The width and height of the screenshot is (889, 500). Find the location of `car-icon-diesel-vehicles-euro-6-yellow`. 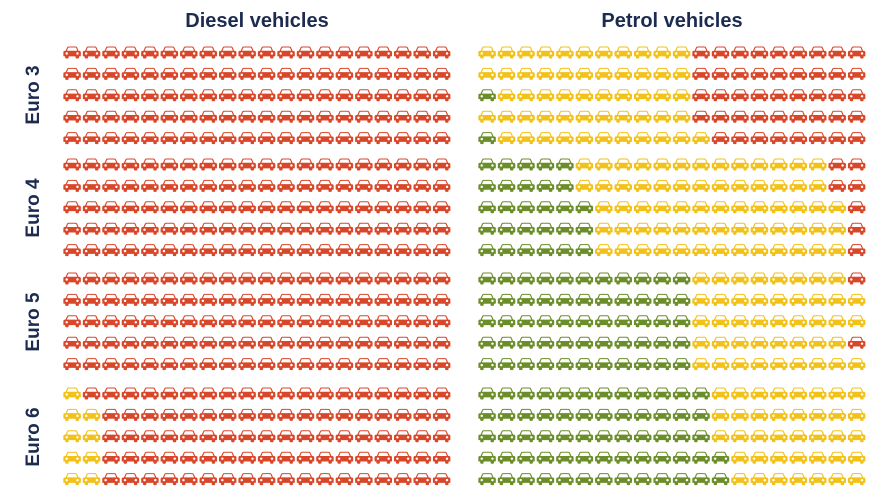

car-icon-diesel-vehicles-euro-6-yellow is located at coordinates (72, 457).